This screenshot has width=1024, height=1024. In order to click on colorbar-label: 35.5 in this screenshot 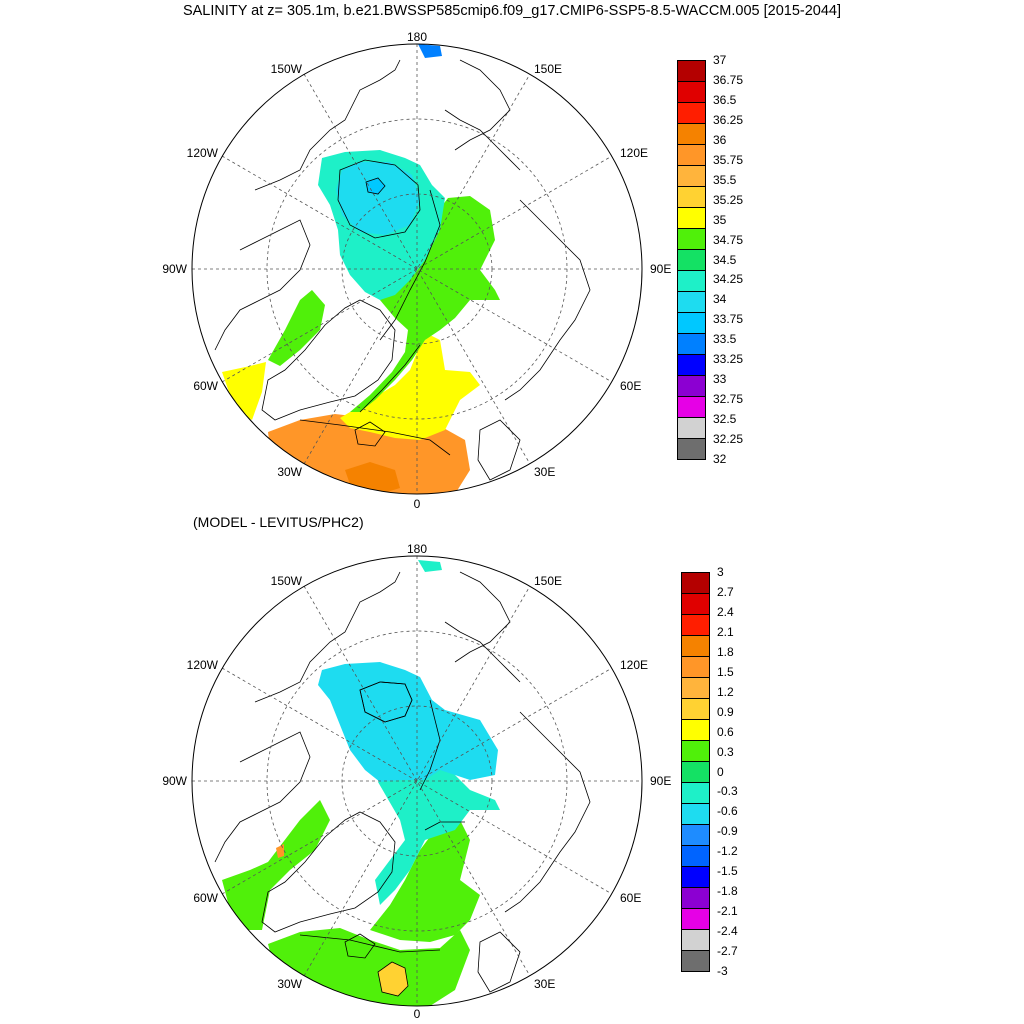, I will do `click(725, 179)`.